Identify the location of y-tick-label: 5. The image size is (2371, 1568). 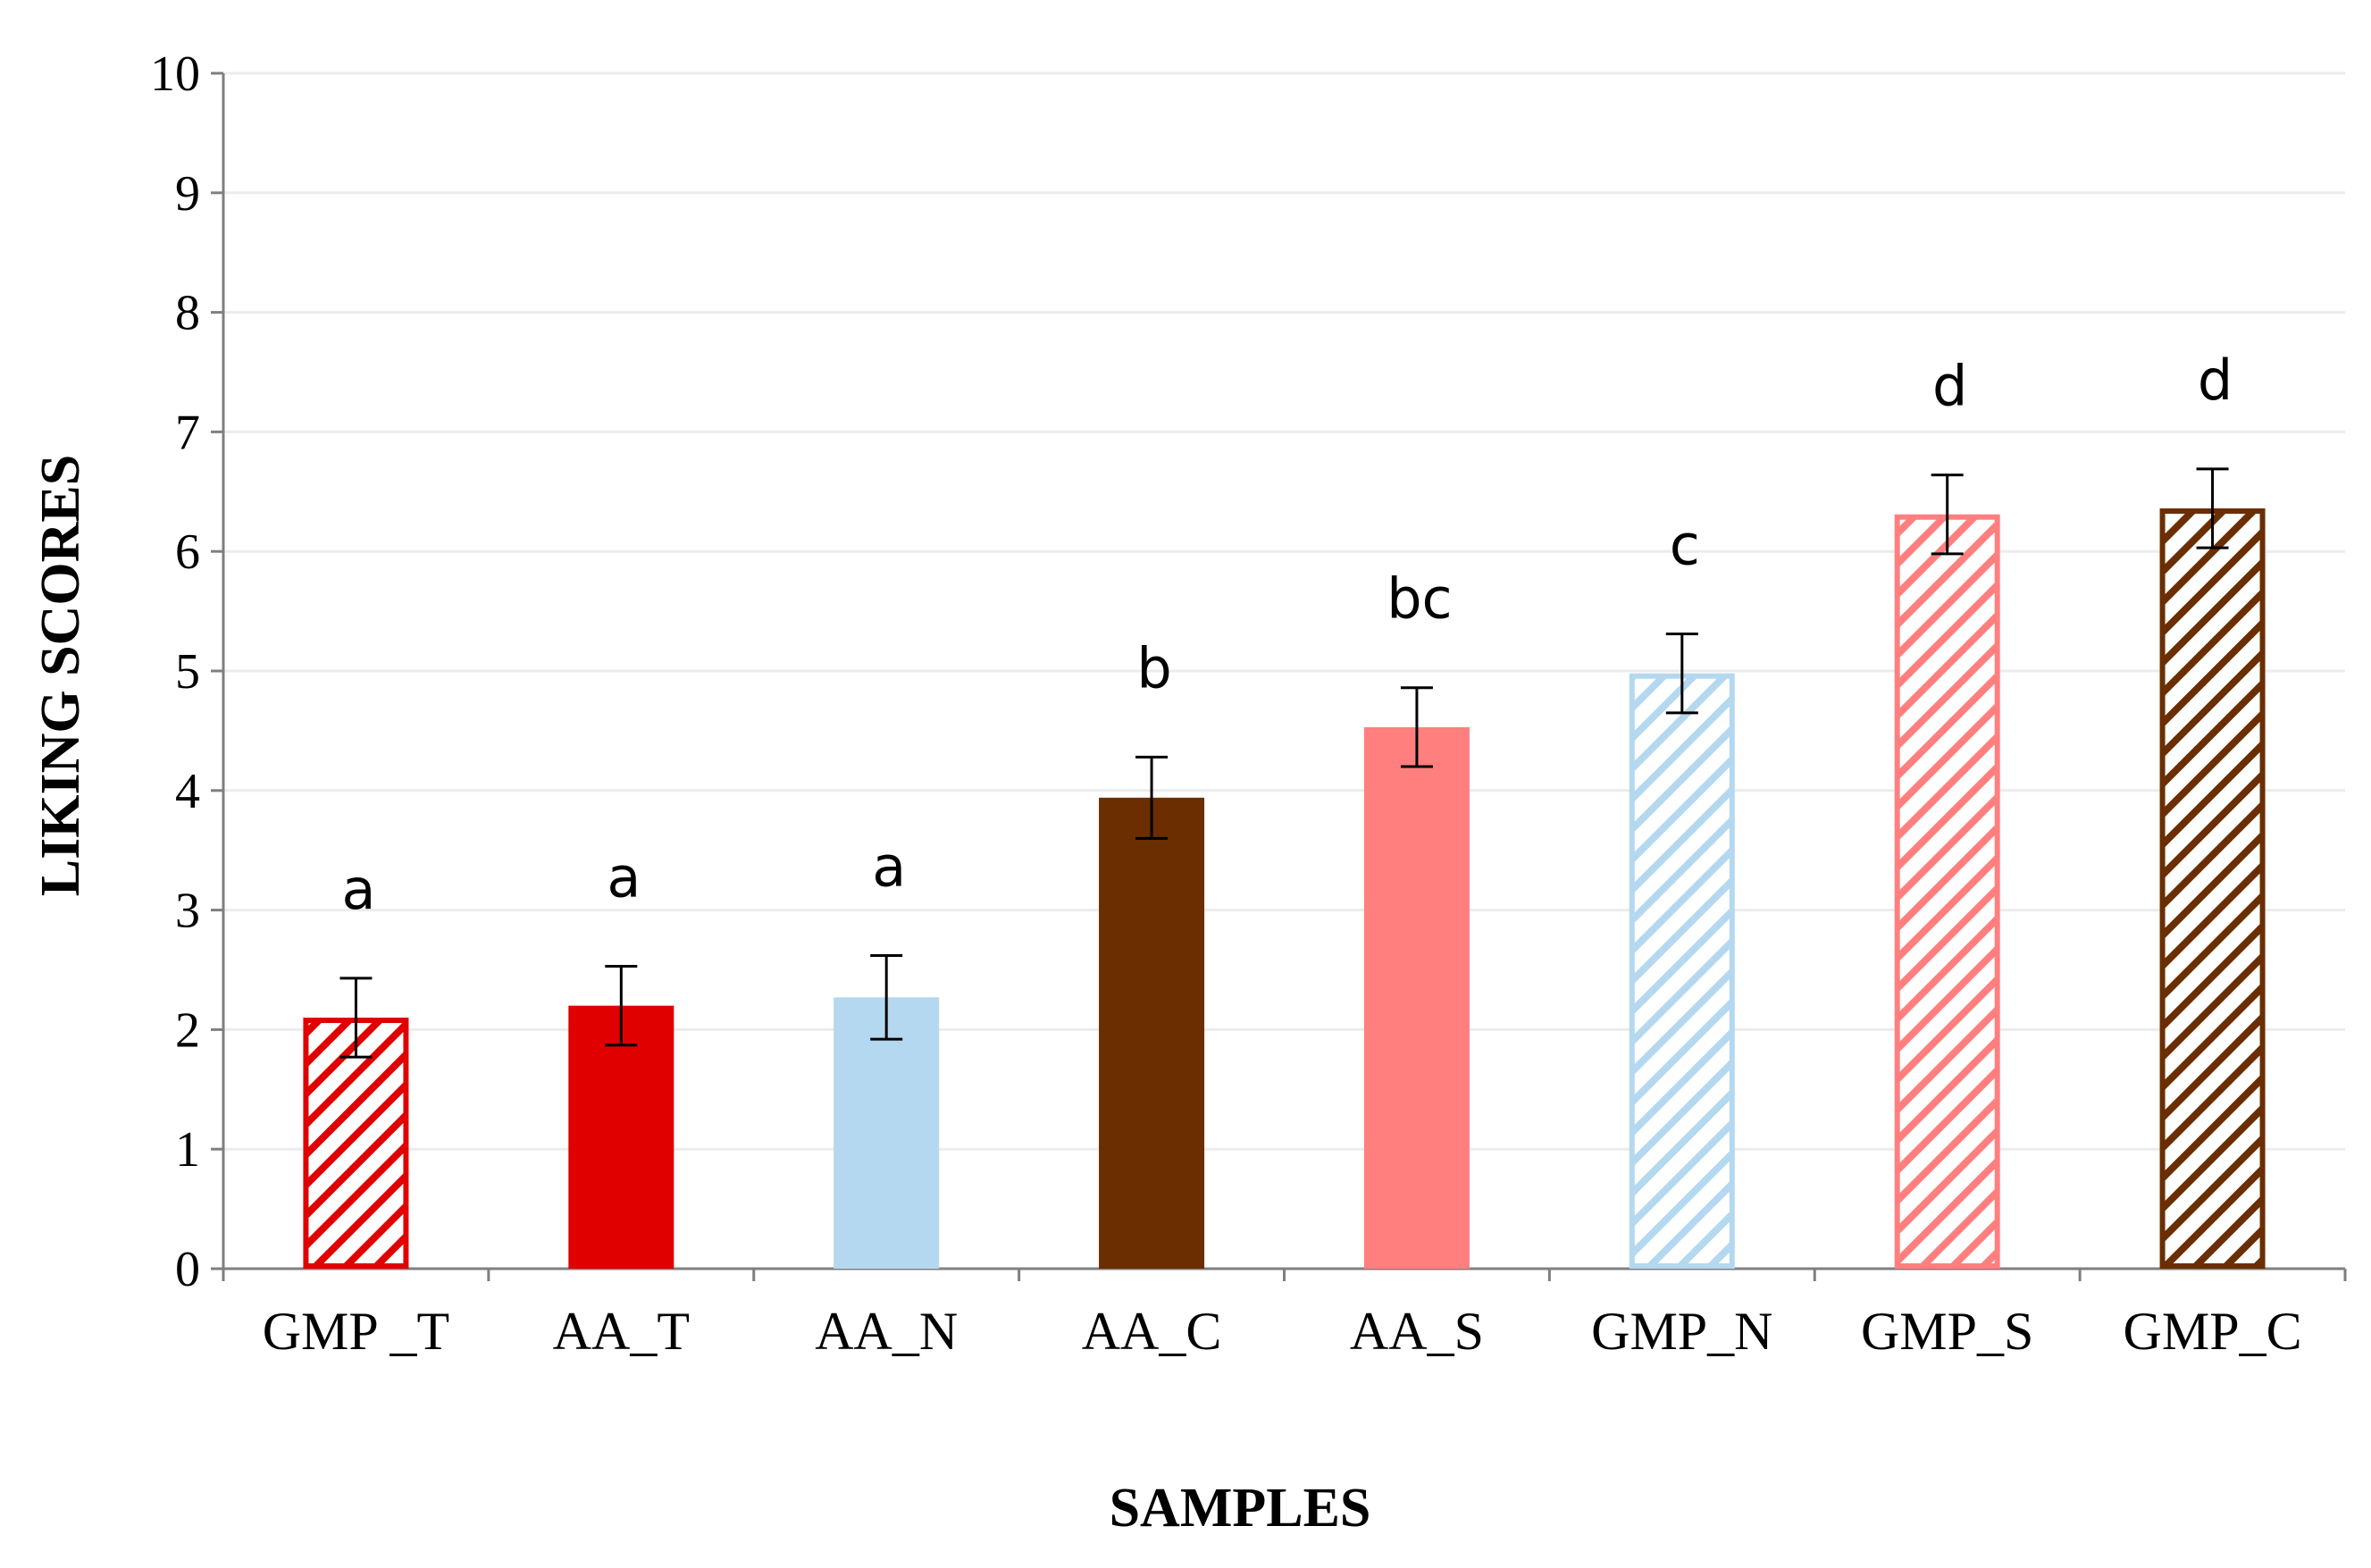
(187, 672).